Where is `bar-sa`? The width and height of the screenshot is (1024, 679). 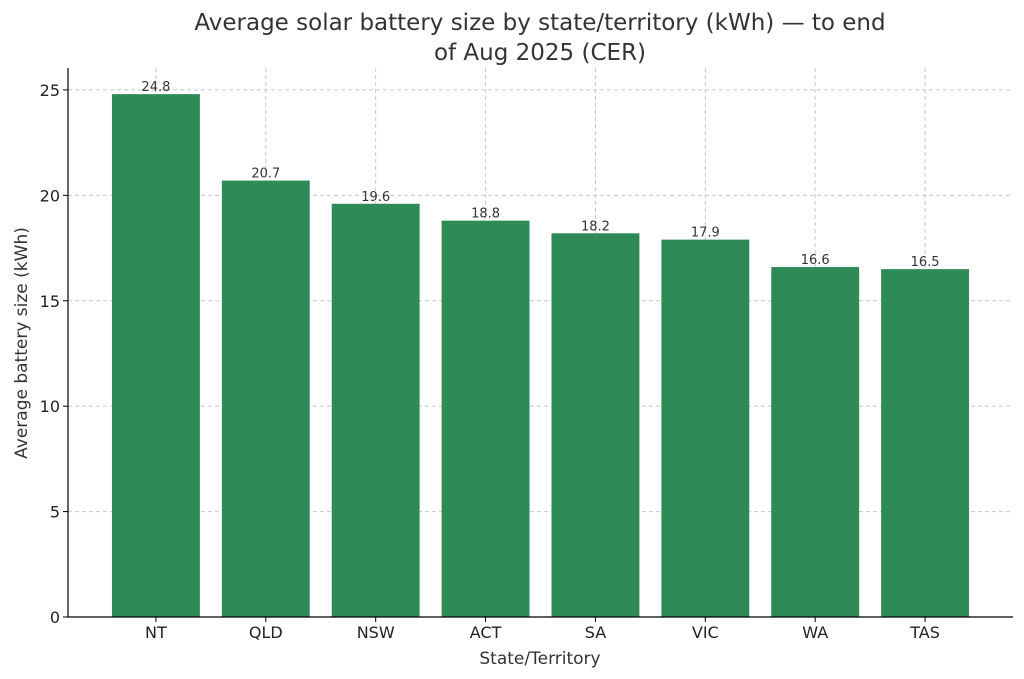 bar-sa is located at coordinates (595, 425).